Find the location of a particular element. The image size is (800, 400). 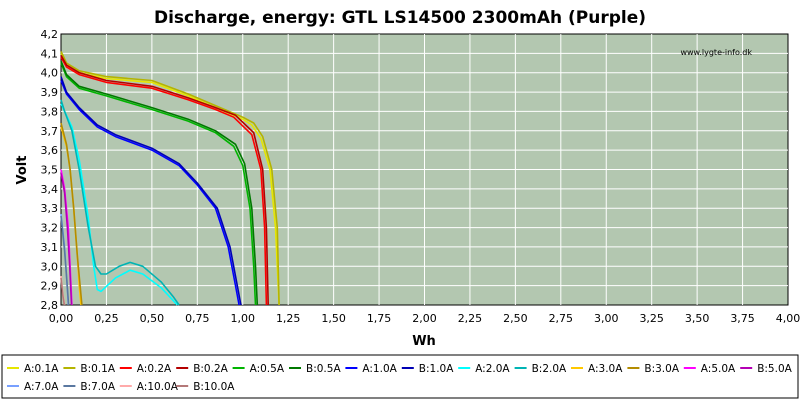

legend-item: B:7.0A is located at coordinates (89, 387).